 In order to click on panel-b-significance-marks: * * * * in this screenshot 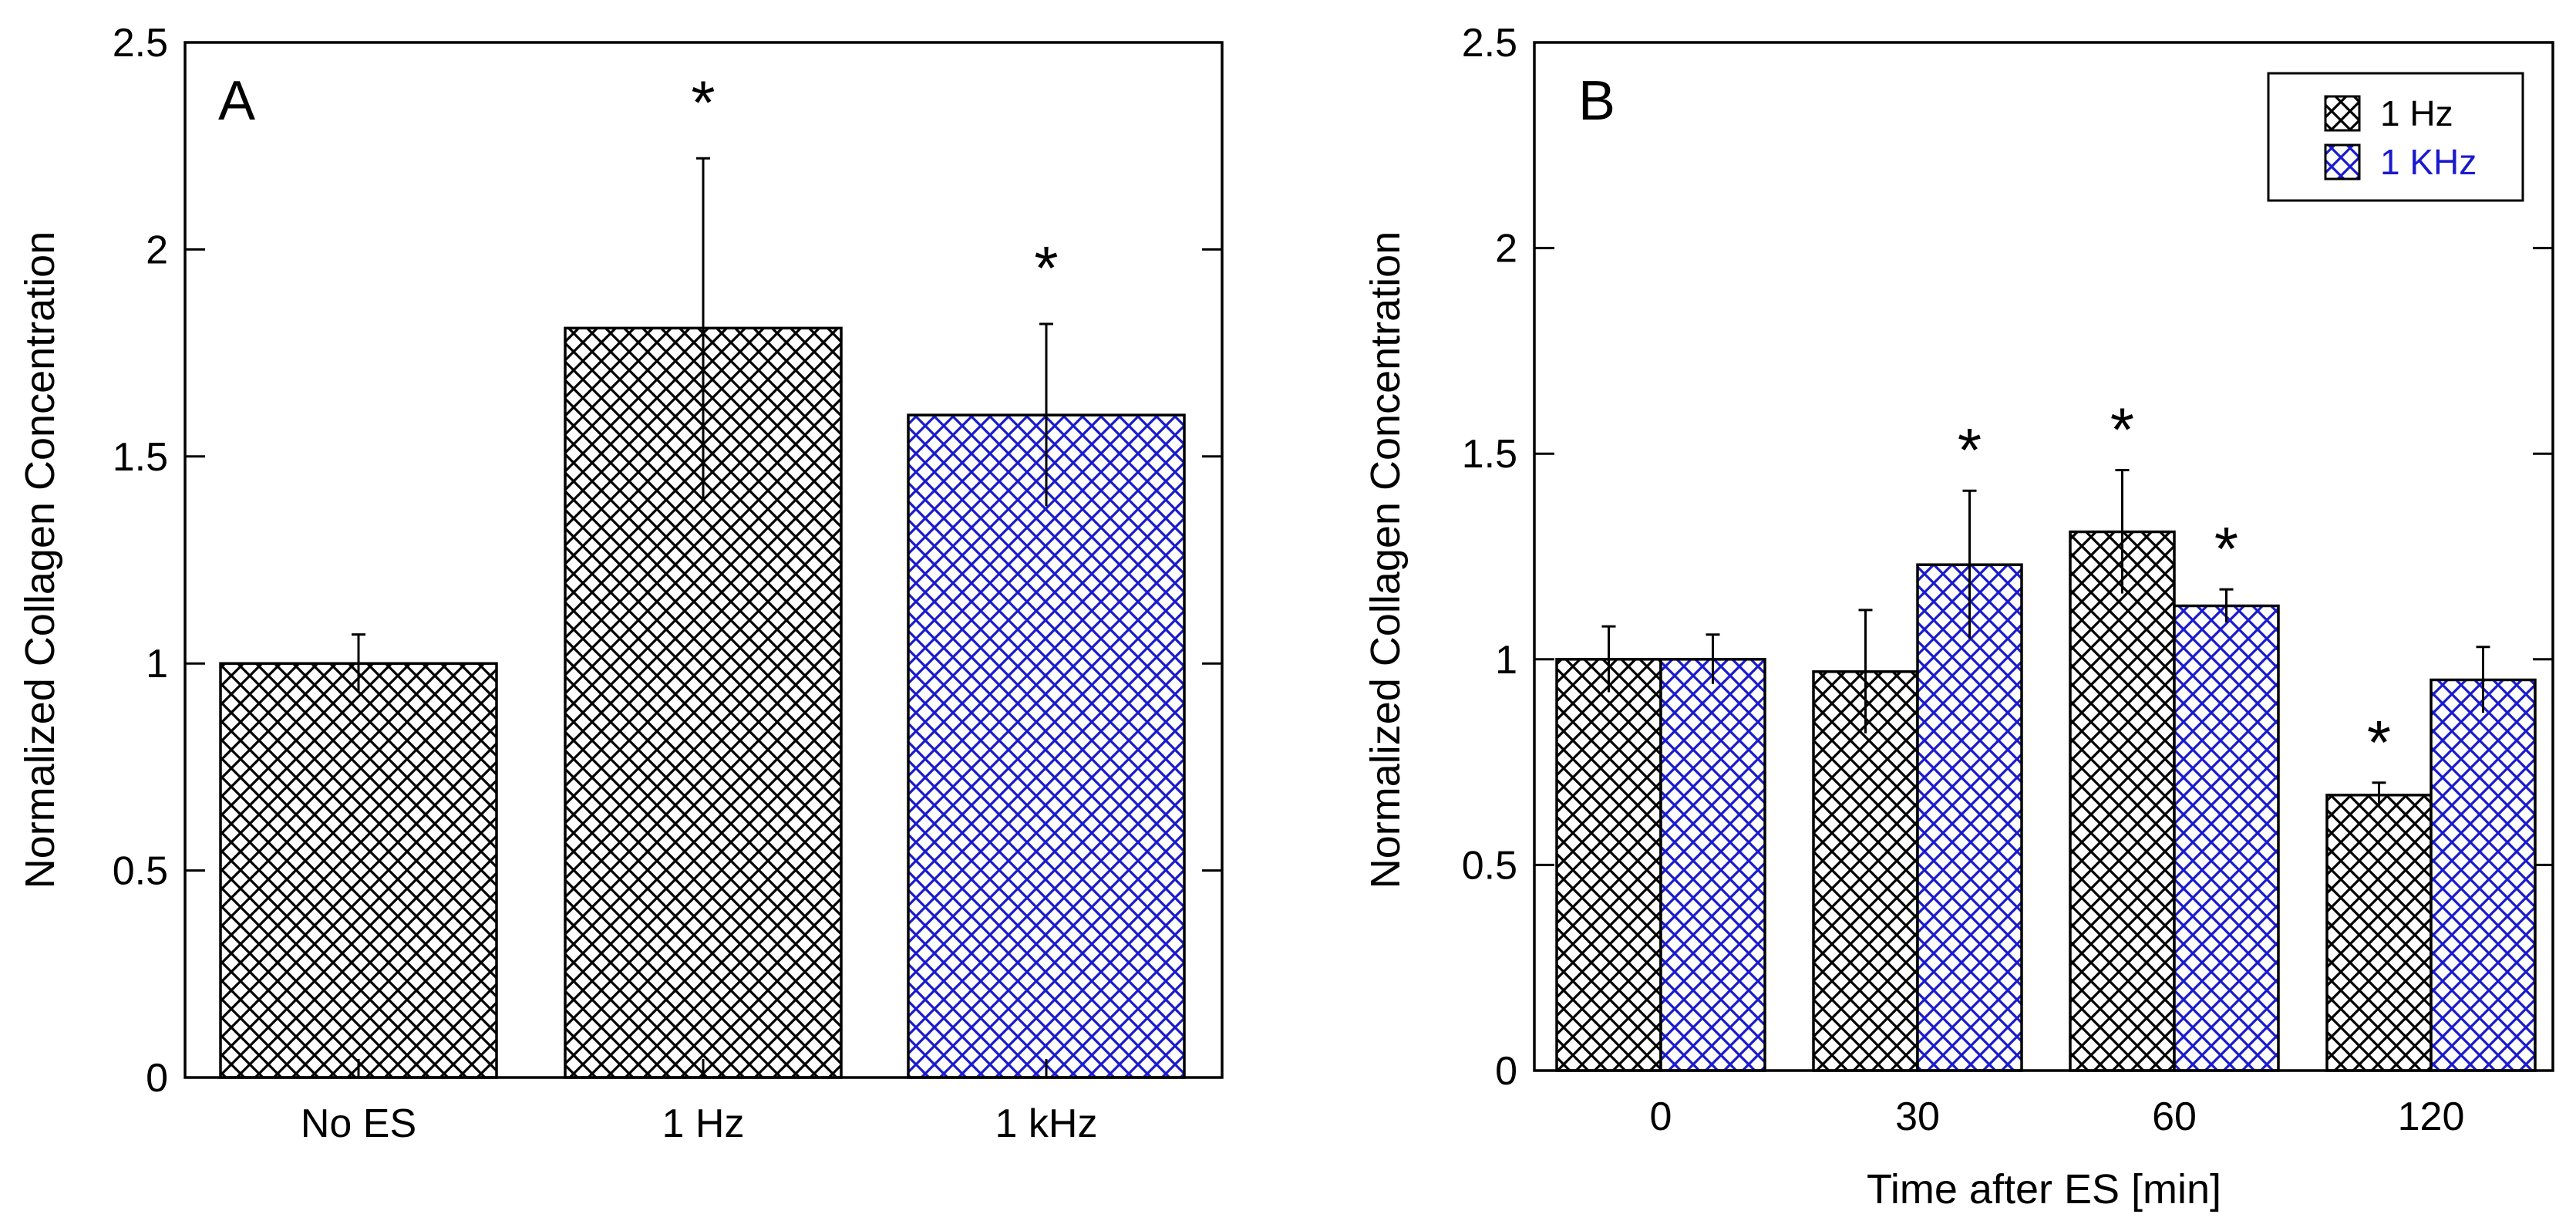, I will do `click(2174, 586)`.